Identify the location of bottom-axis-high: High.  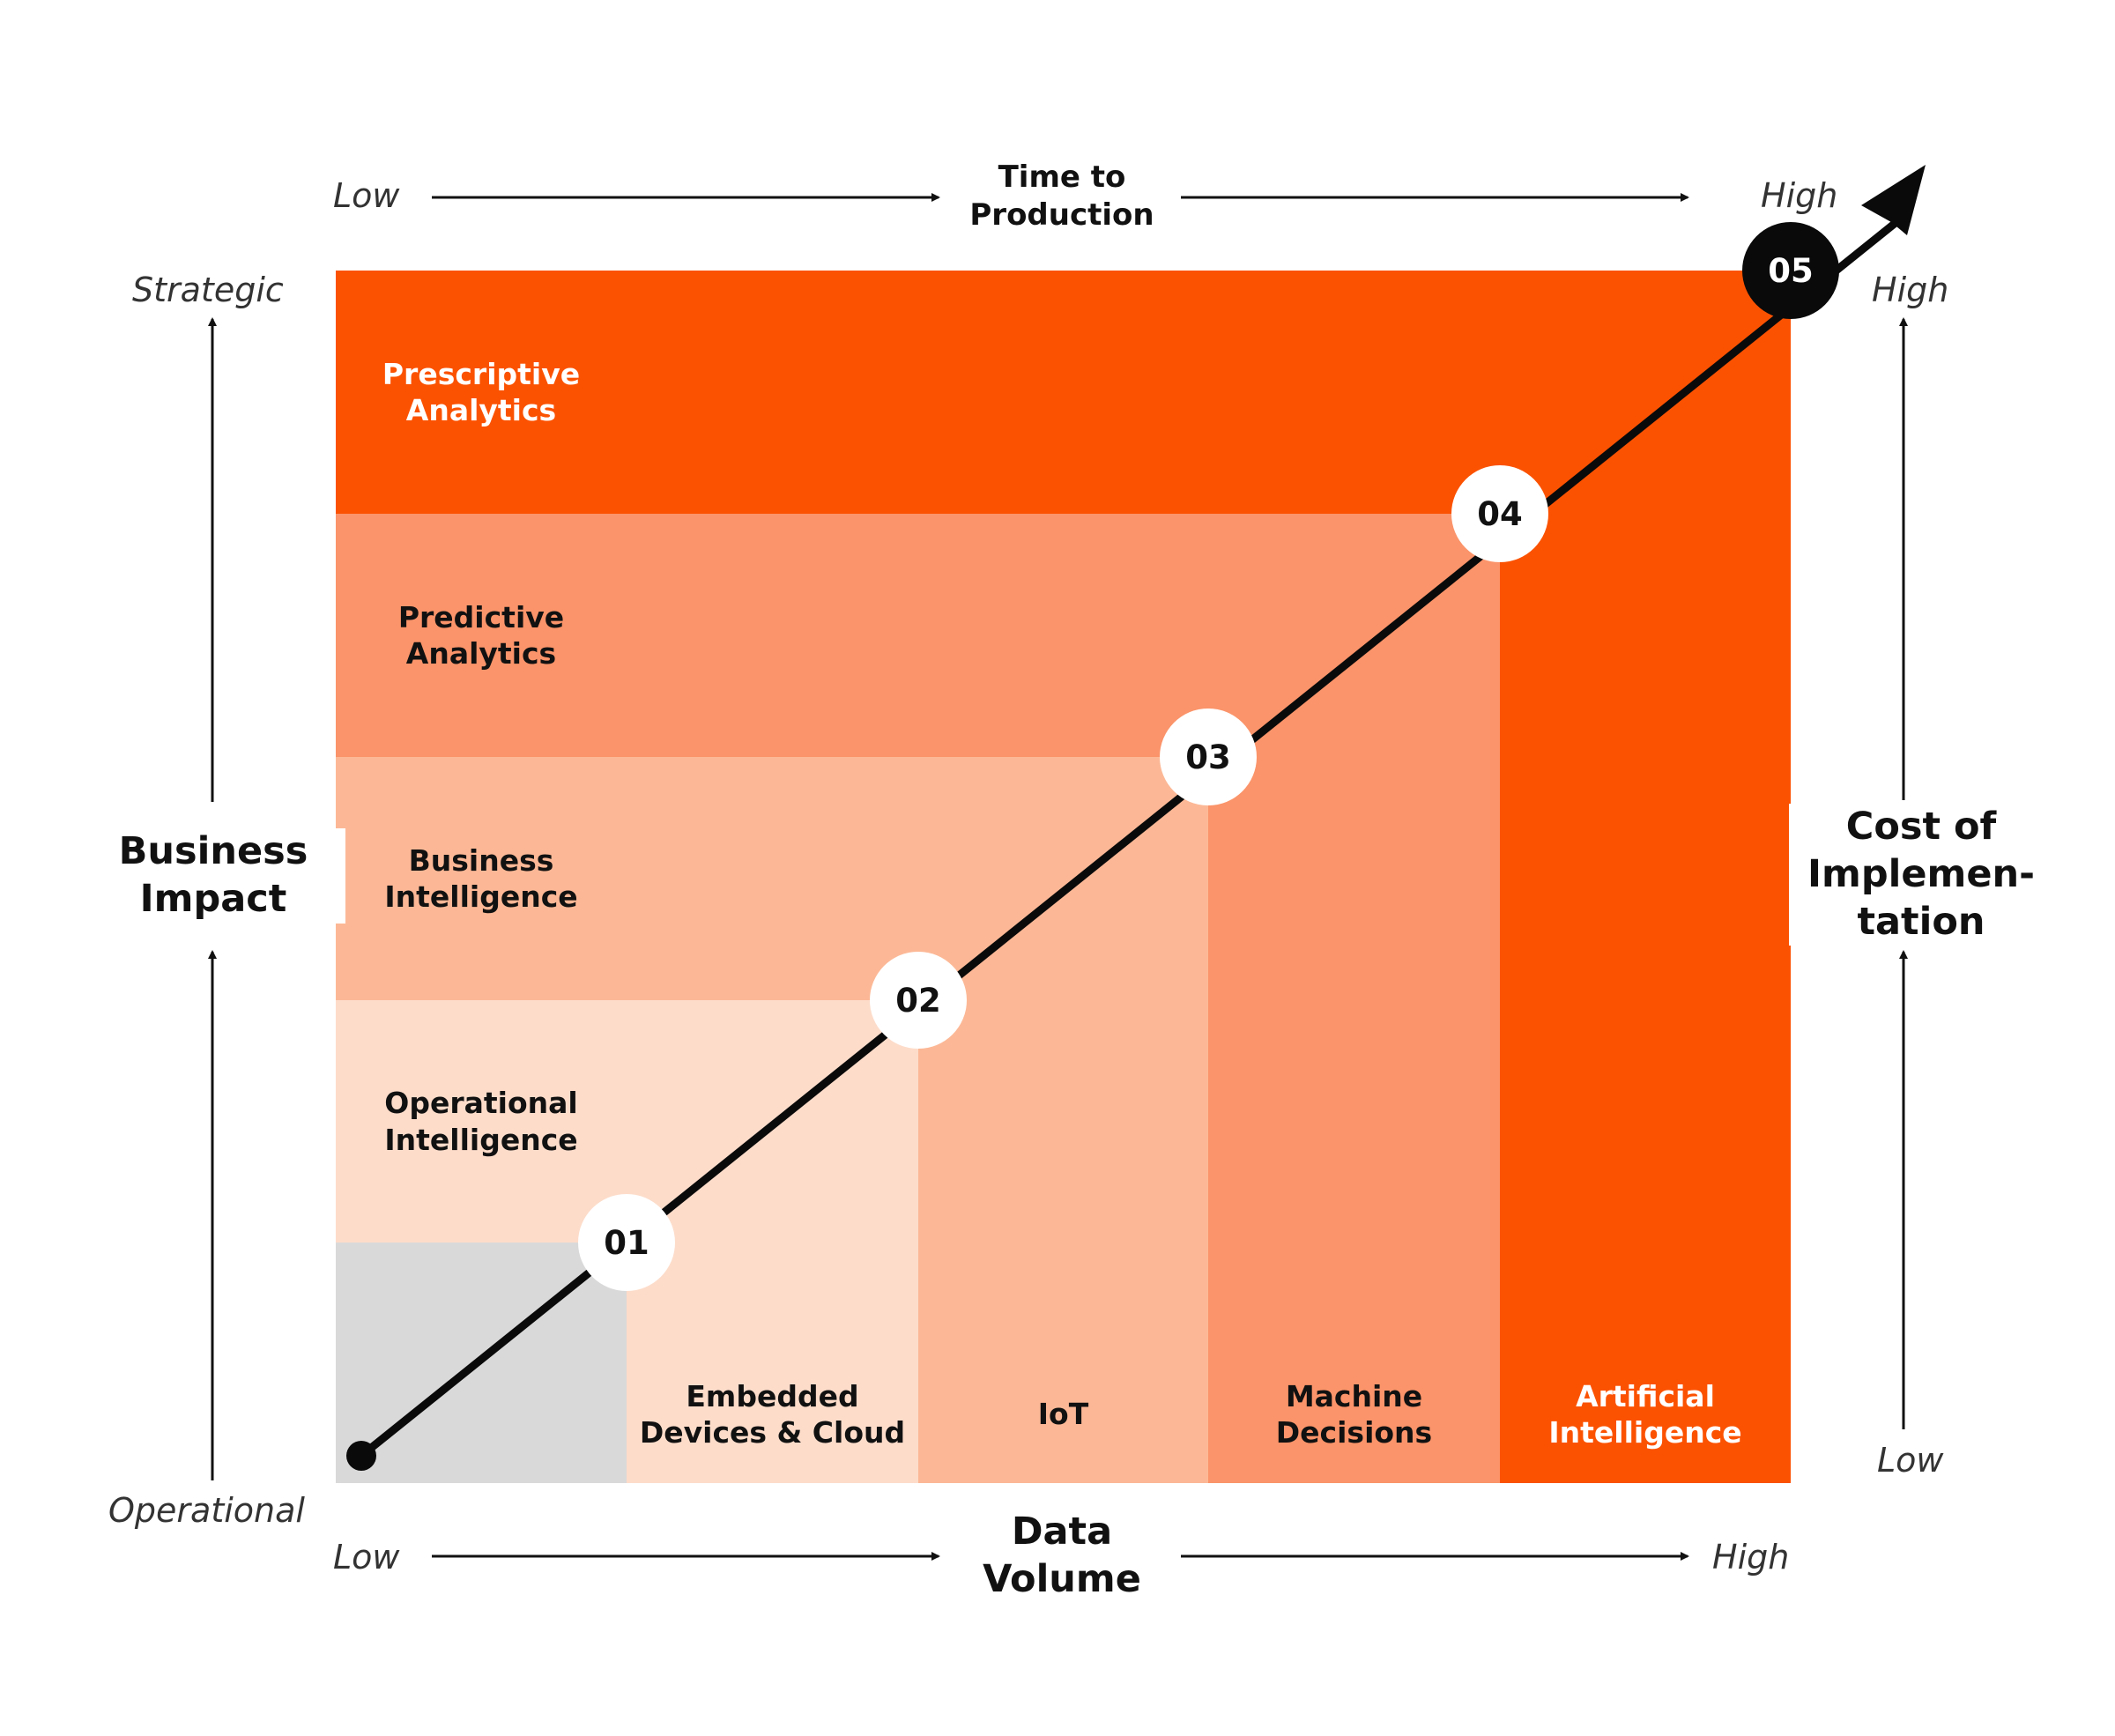
(1751, 1557).